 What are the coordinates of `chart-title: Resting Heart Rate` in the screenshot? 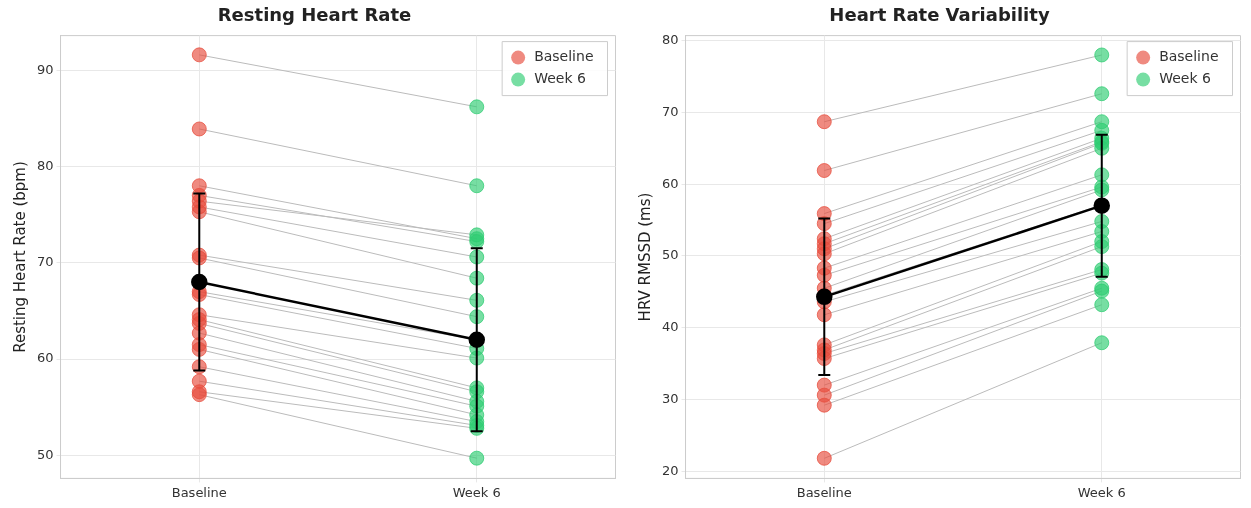 It's located at (314, 15).